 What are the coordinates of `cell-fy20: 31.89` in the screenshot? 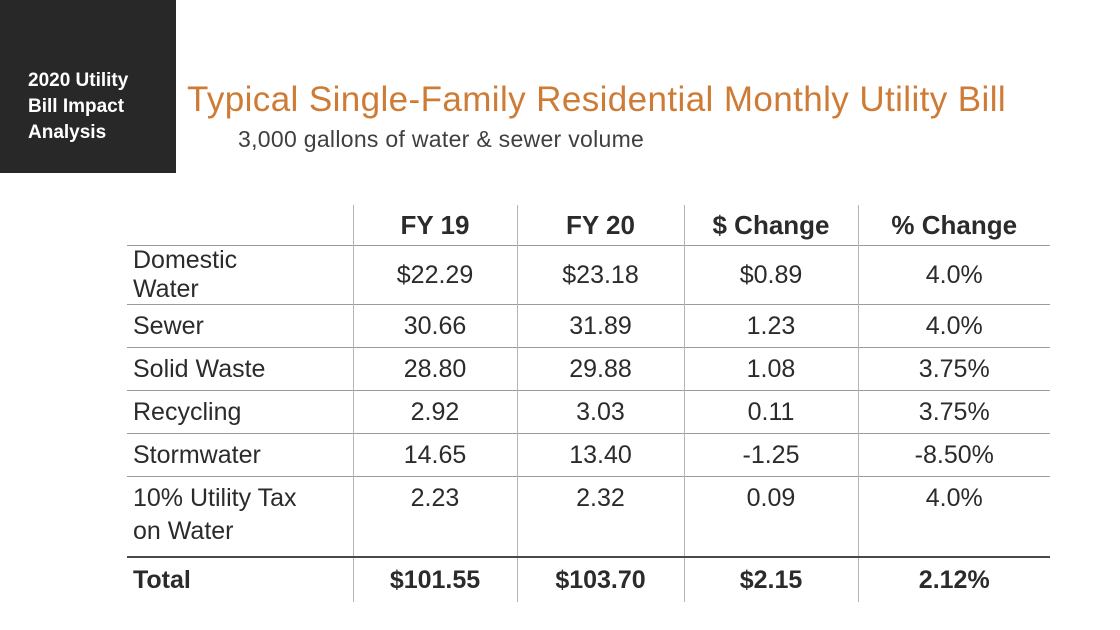 It's located at (600, 326).